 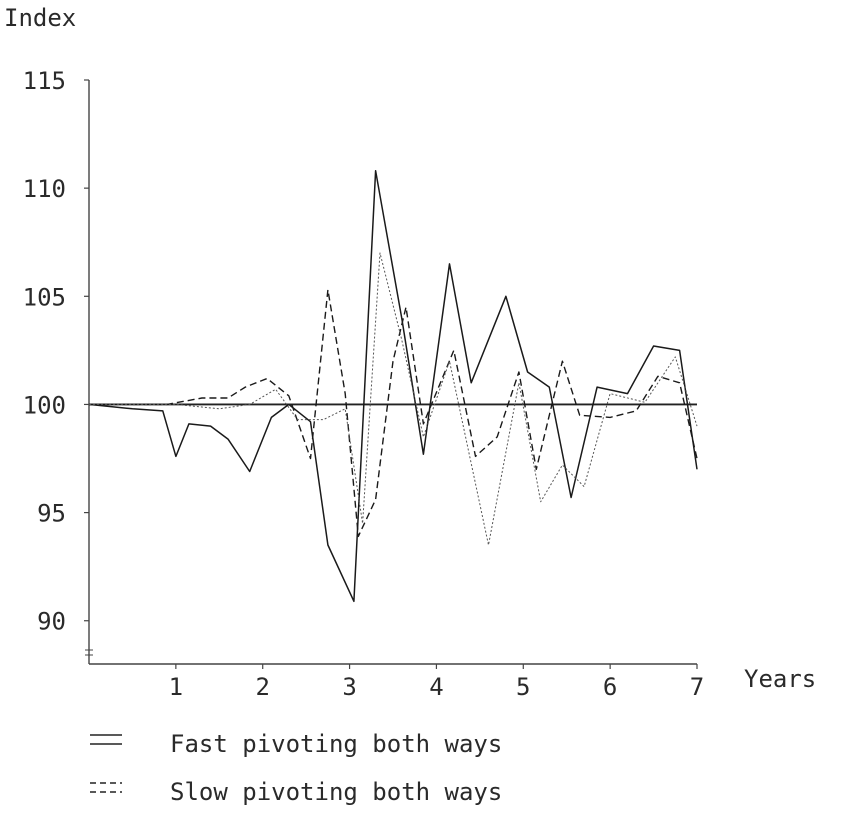 I want to click on x-tick-label: 7, so click(x=697, y=687).